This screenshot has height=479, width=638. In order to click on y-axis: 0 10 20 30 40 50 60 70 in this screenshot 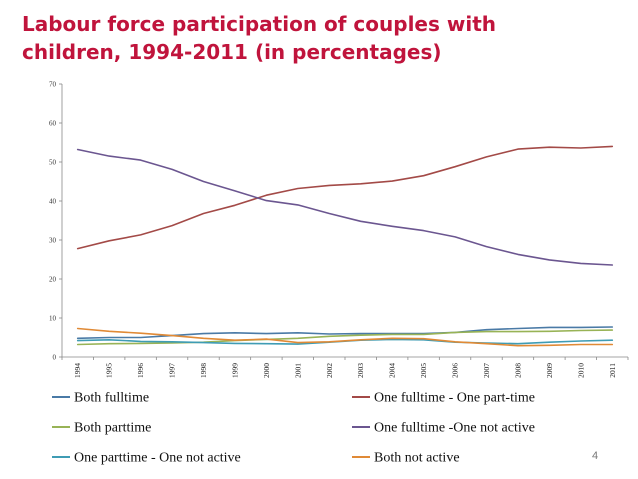, I will do `click(56, 221)`.